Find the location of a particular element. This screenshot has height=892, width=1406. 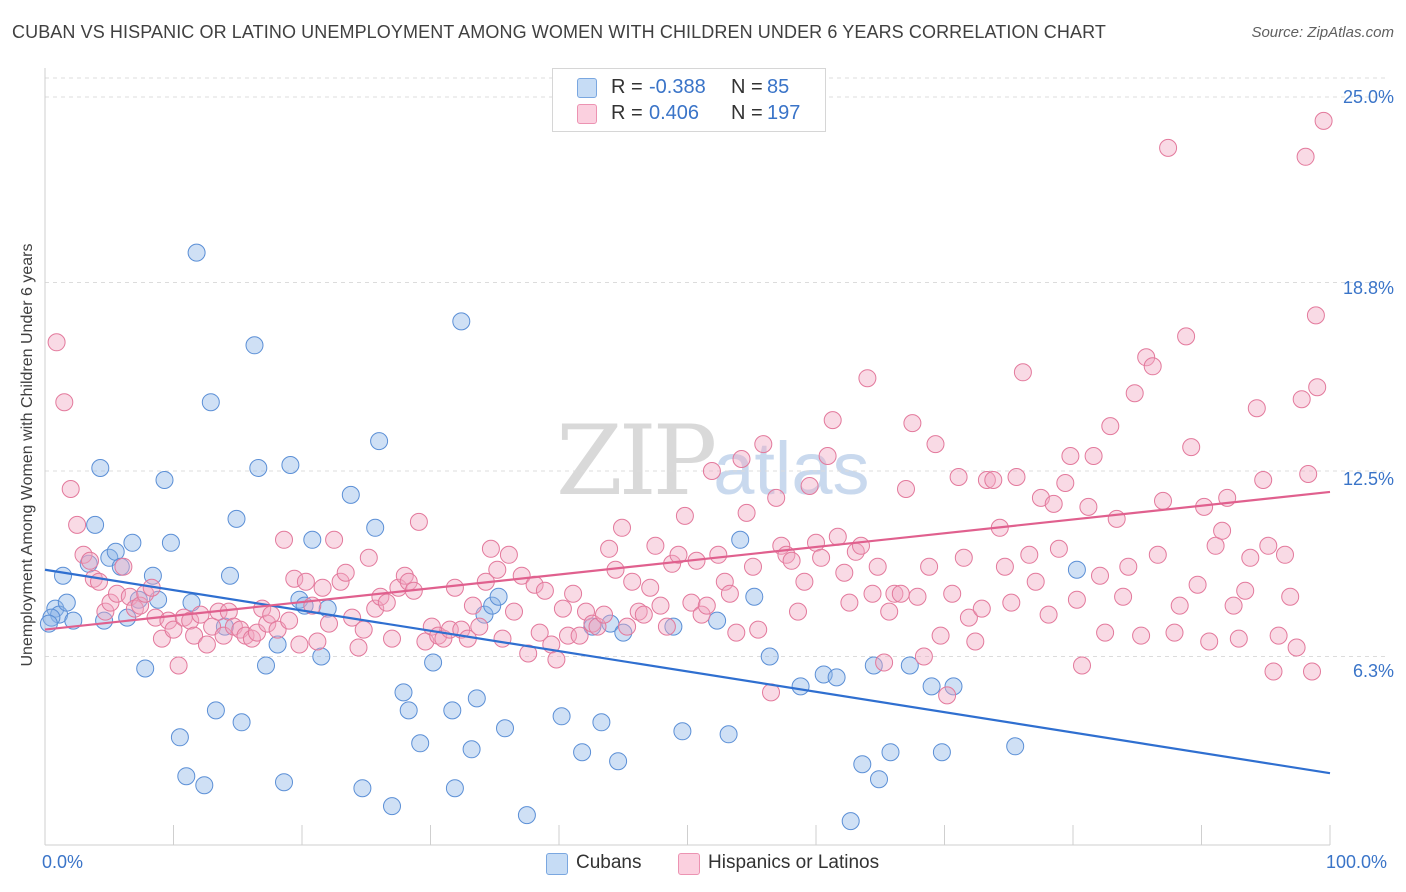

bottom-legend-label-hispanics: Hispanics or Latinos is located at coordinates (794, 862).